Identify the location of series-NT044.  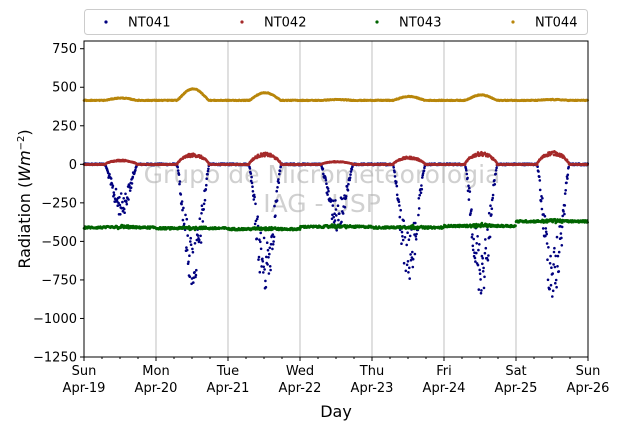
(335, 95).